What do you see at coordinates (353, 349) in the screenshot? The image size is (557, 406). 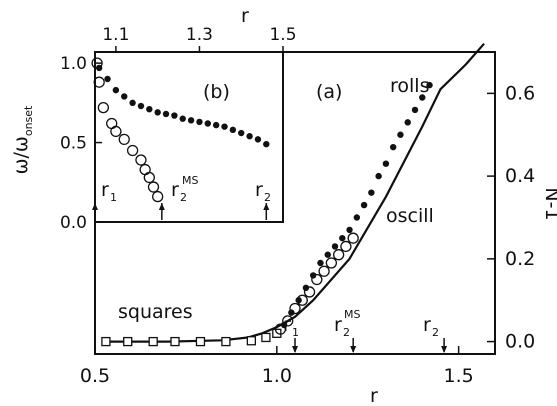 I see `main-r2ms-arrow-head` at bounding box center [353, 349].